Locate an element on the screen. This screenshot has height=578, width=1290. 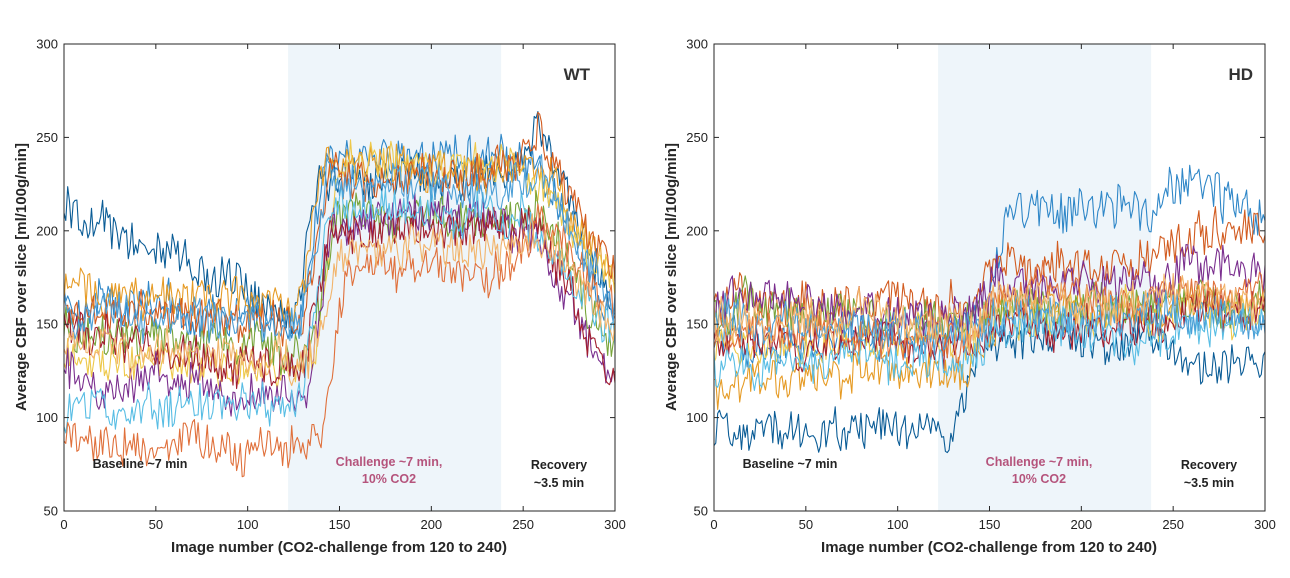
panel-title: WT is located at coordinates (577, 74).